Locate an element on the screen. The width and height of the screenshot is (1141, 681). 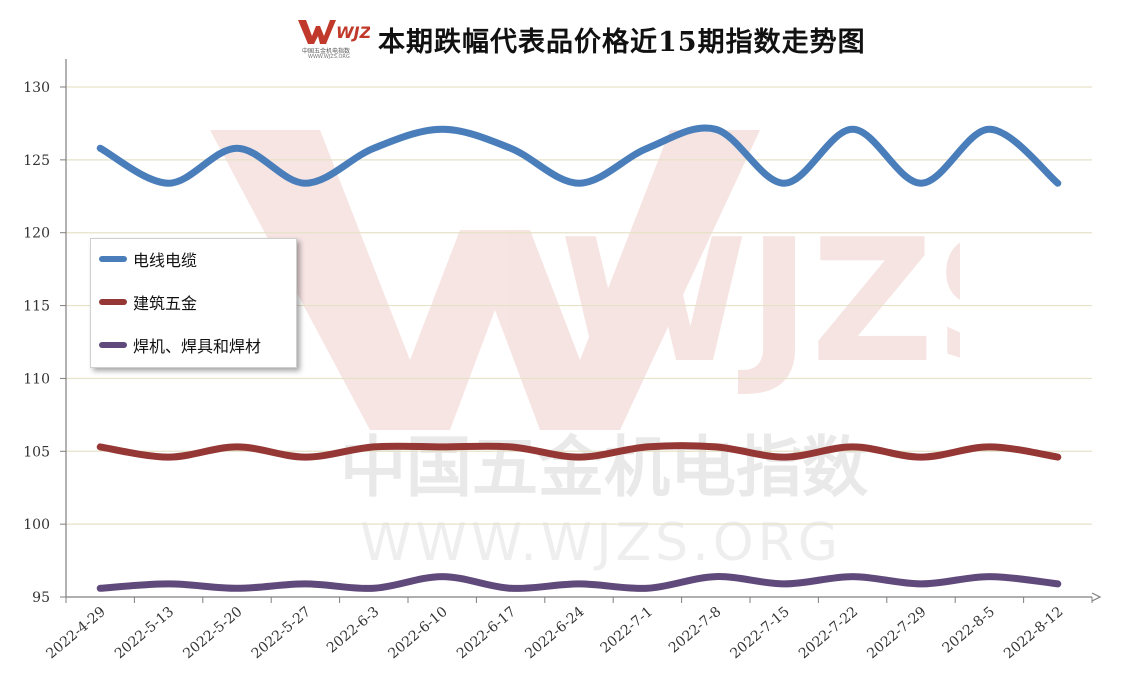
x-tick-label: 2022-4-29 is located at coordinates (75, 633).